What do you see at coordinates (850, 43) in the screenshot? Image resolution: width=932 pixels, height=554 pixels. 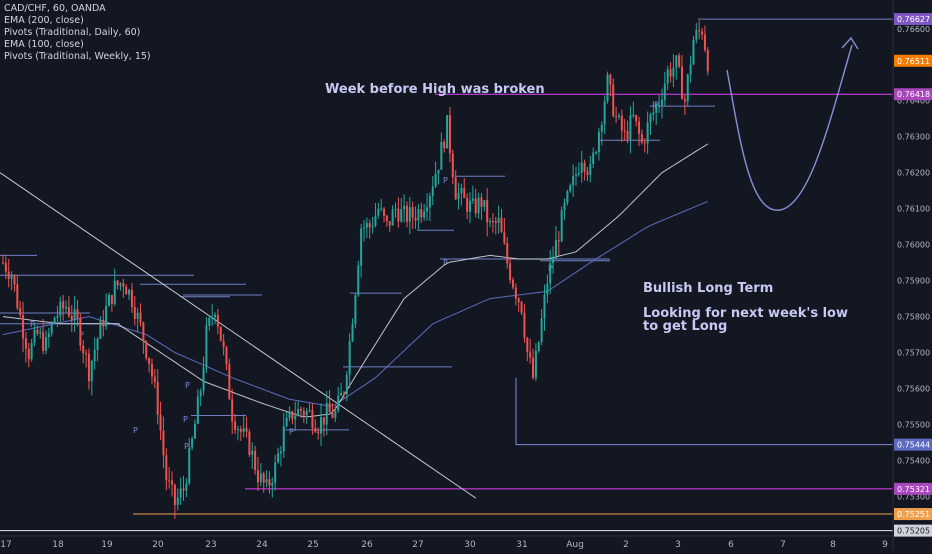 I see `projection-arrowhead` at bounding box center [850, 43].